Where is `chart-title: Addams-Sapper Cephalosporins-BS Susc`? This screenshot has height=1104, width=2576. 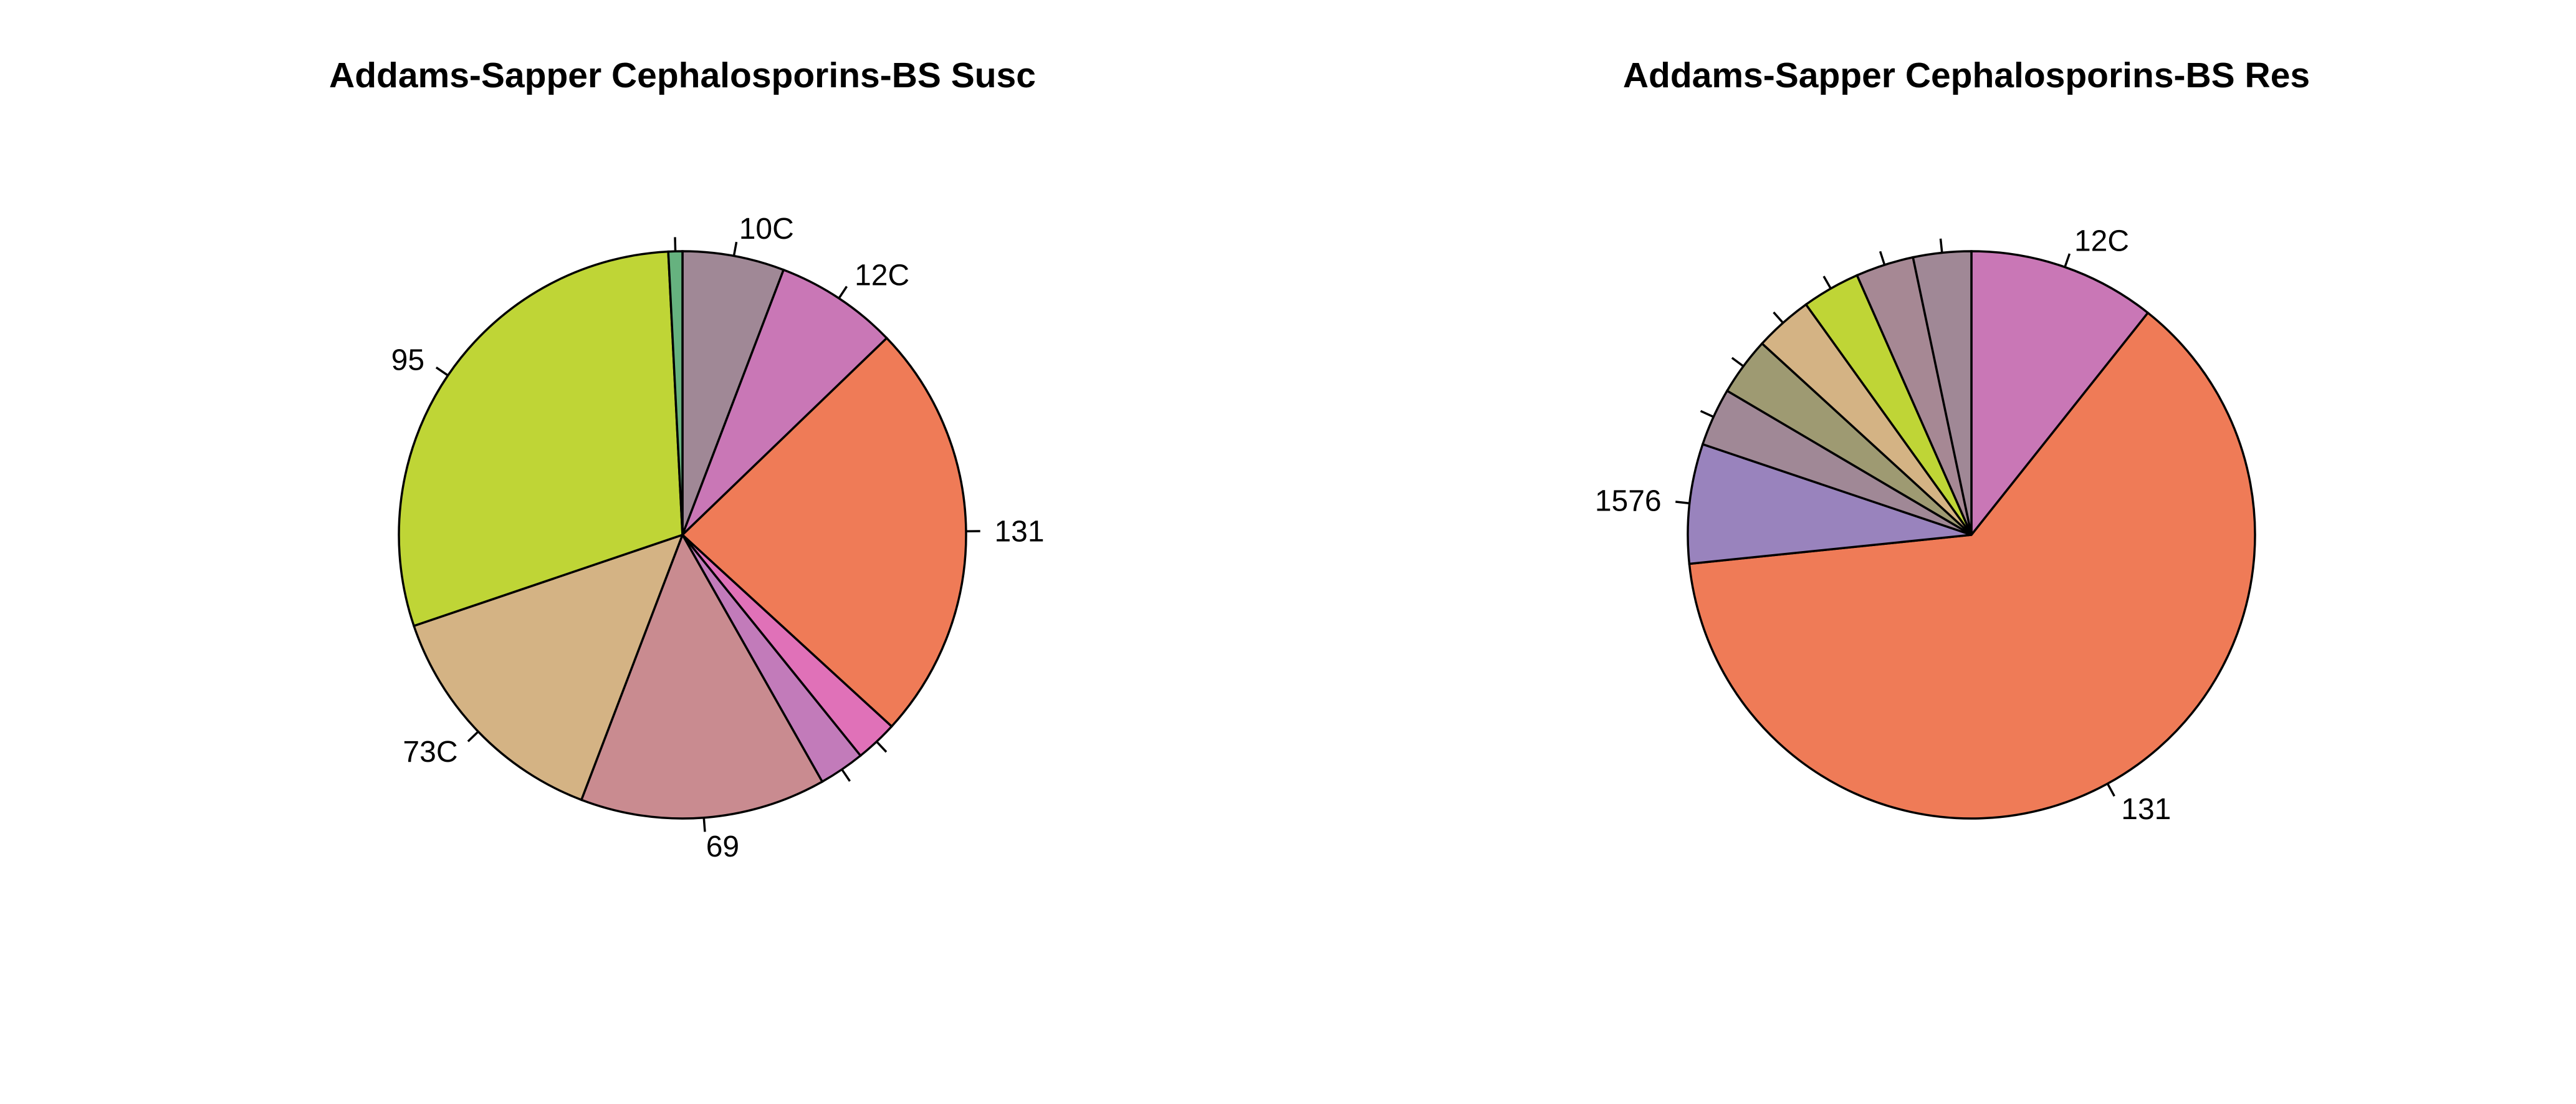
chart-title: Addams-Sapper Cephalosporins-BS Susc is located at coordinates (682, 75).